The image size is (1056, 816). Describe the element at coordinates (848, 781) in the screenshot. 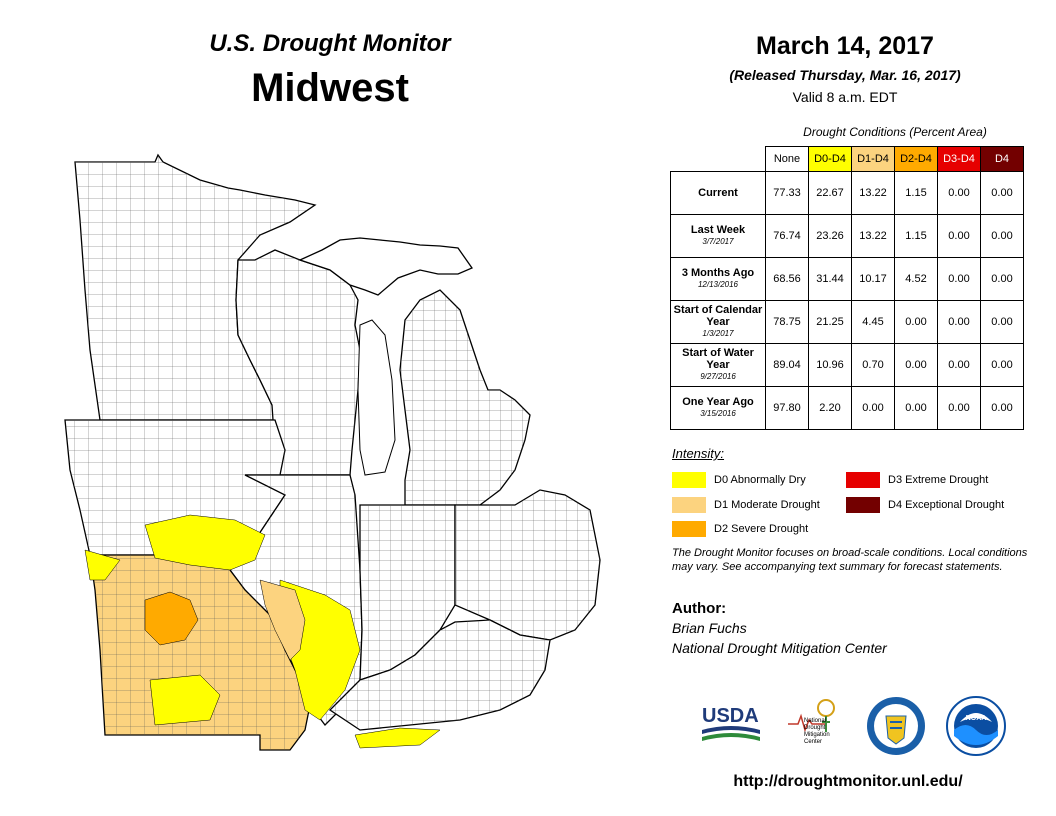

I see `website-link: http://droughtmonitor.unl.edu/` at that location.